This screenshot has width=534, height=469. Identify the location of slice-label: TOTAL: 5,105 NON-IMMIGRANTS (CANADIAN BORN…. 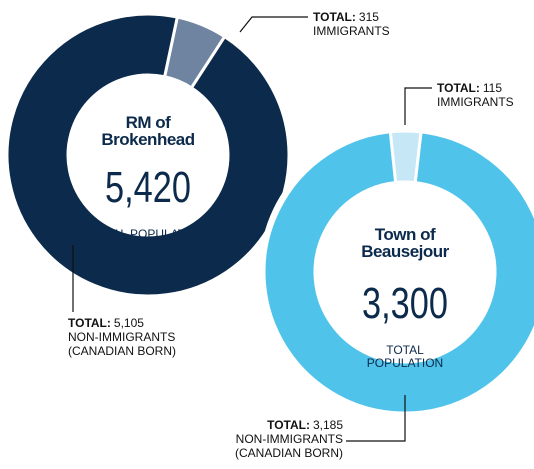
(122, 337).